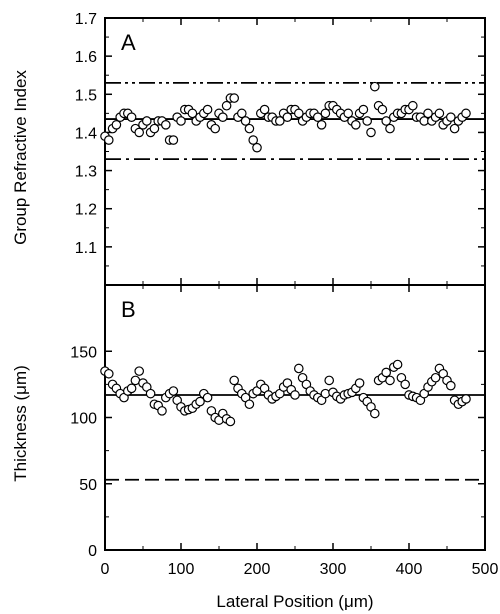 This screenshot has width=500, height=614. I want to click on x-tick-label: 500, so click(485, 569).